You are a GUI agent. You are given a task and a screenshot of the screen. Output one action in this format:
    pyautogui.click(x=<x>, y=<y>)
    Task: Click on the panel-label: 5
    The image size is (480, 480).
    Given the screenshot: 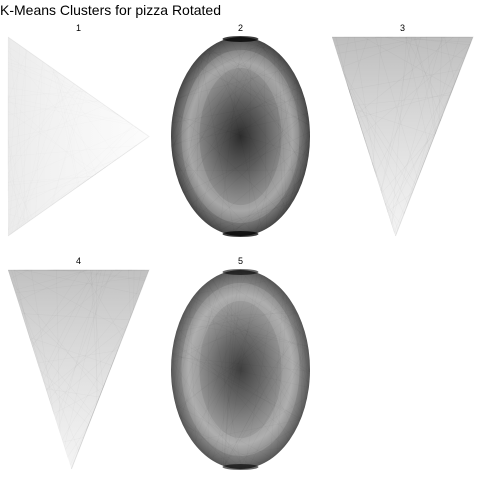 What is the action you would take?
    pyautogui.click(x=240, y=261)
    